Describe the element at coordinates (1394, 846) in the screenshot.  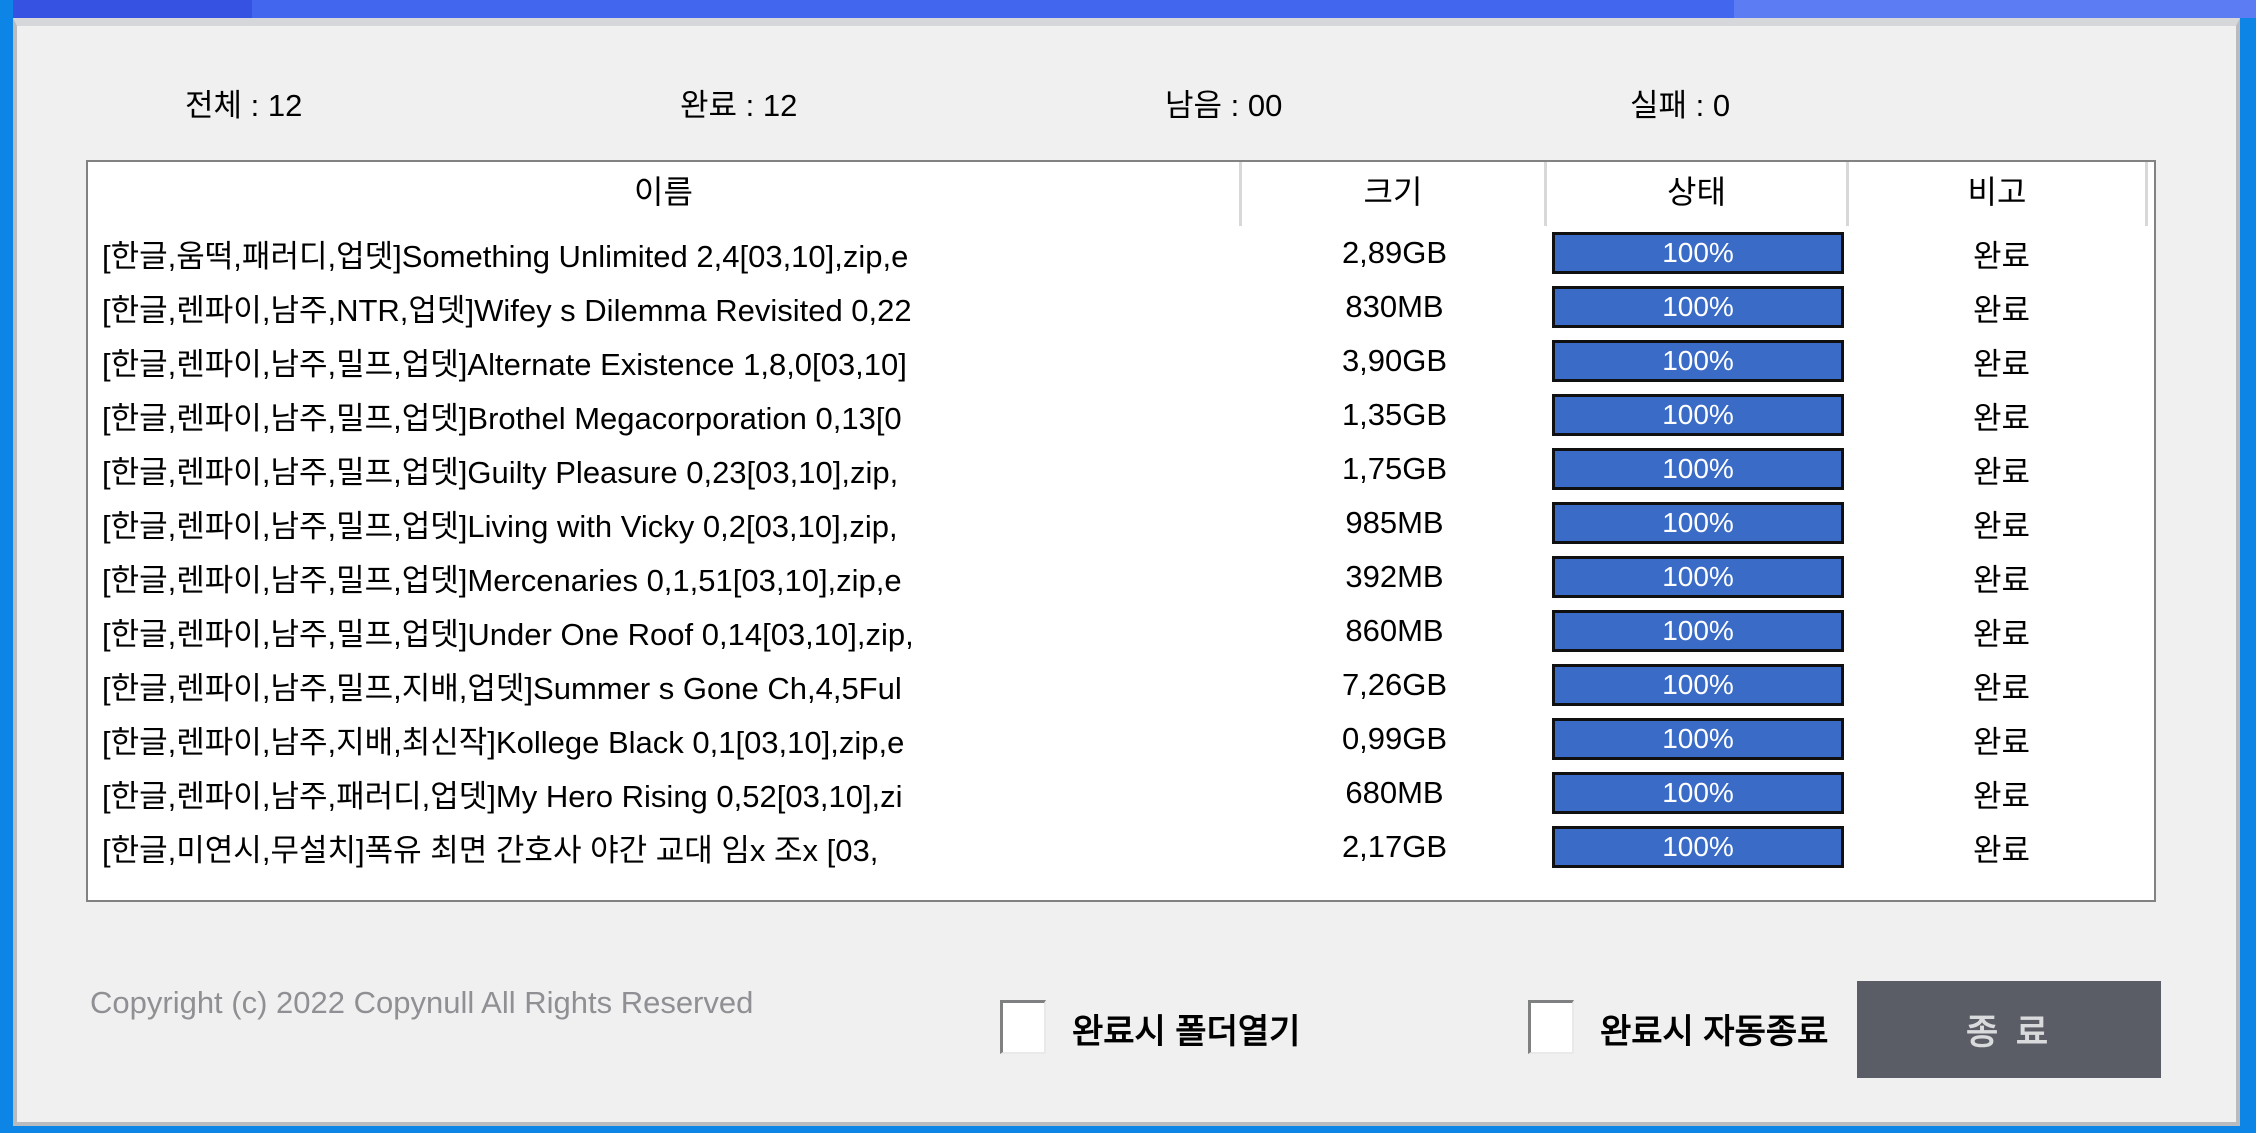
I see `row-filesize: 2,17GB` at that location.